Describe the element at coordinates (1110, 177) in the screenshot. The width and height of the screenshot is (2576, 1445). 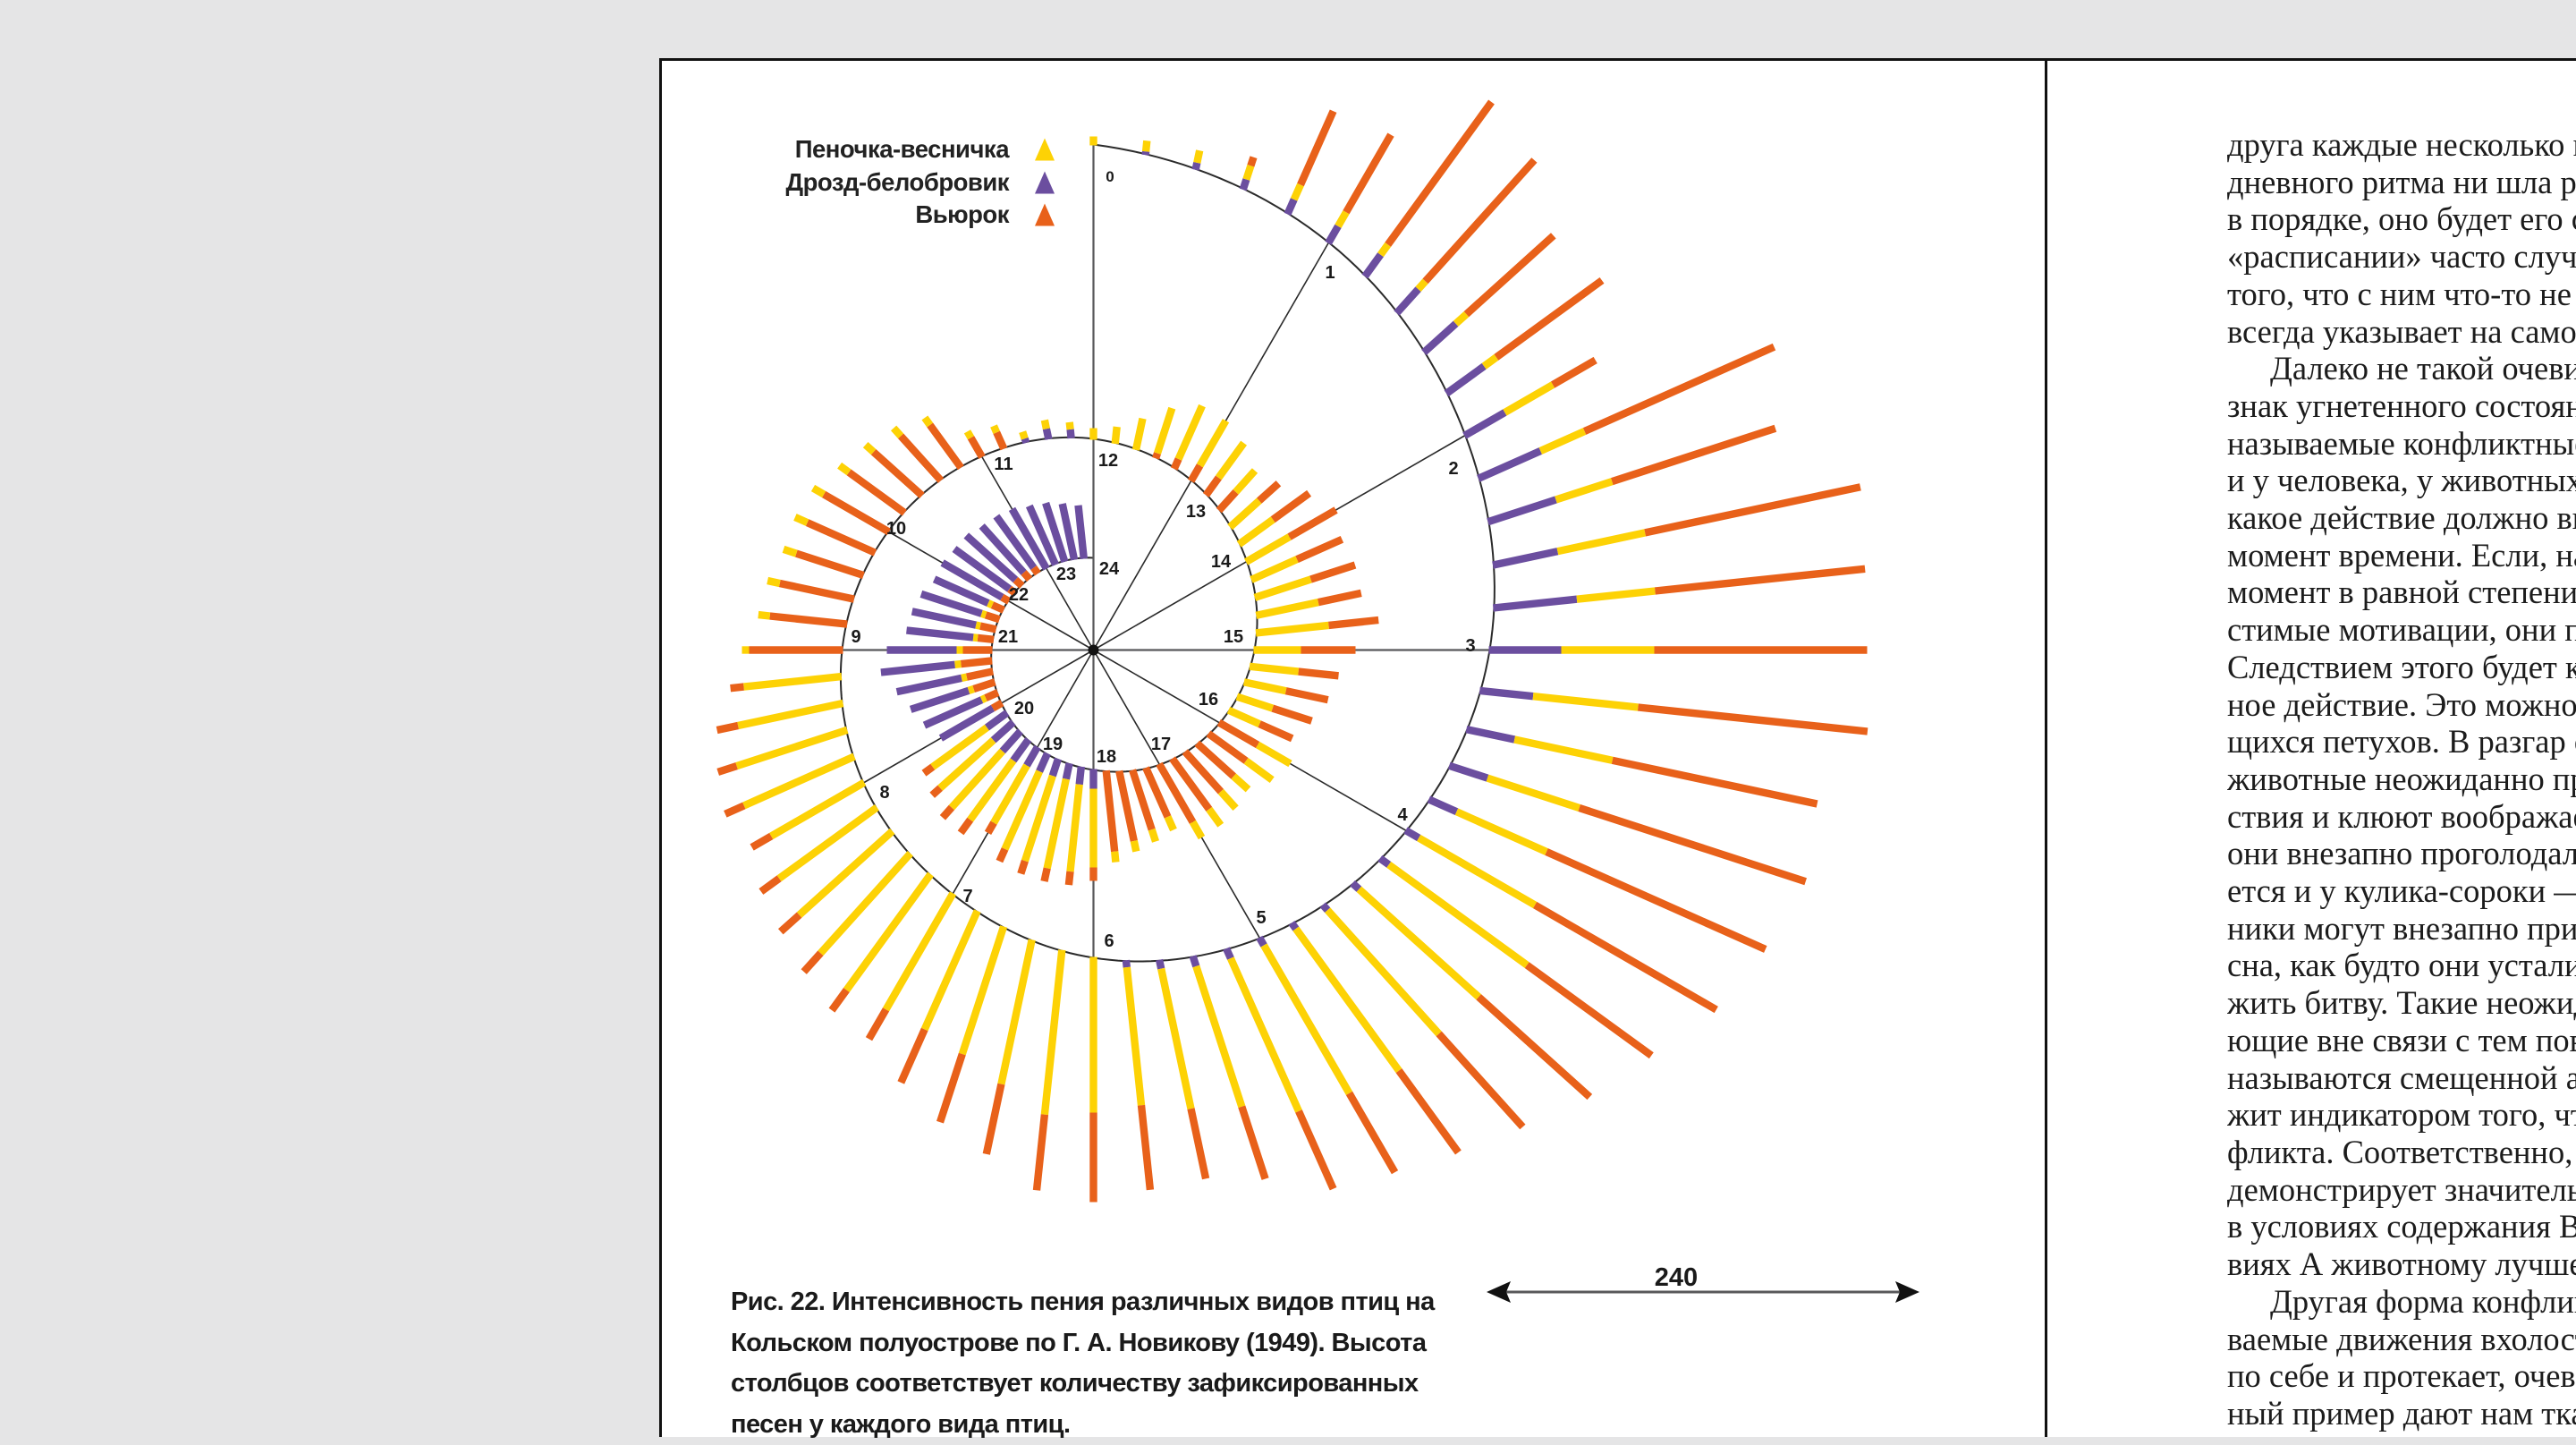
I see `svg-text: 0` at that location.